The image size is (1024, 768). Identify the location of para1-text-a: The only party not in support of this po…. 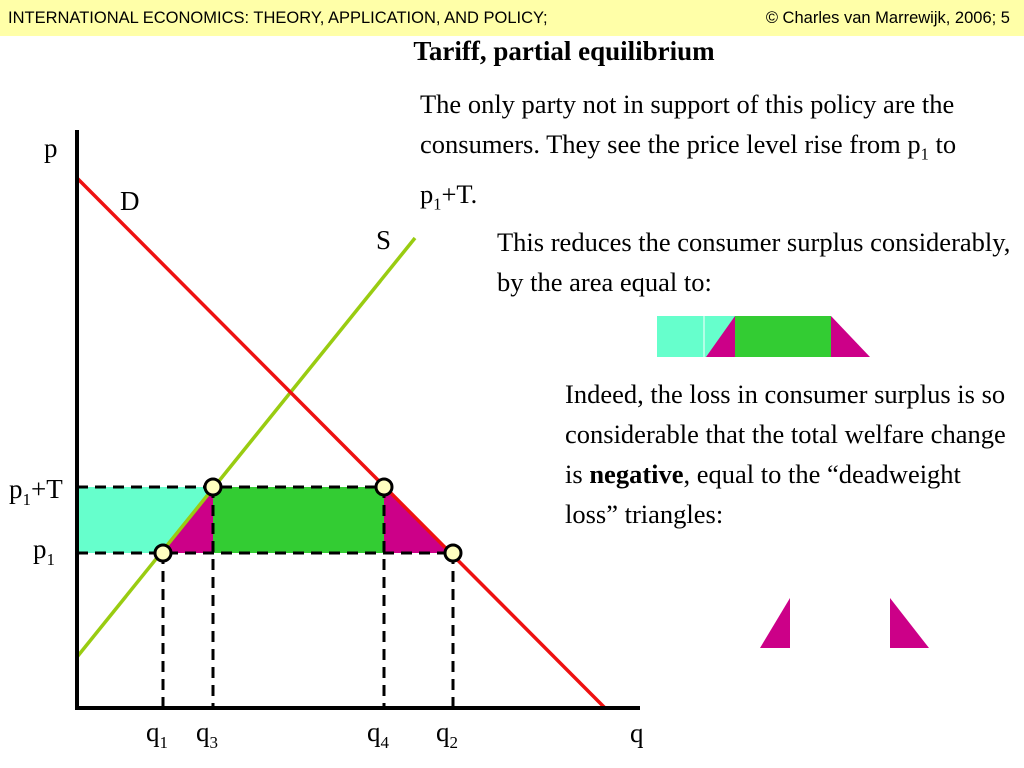
(687, 124).